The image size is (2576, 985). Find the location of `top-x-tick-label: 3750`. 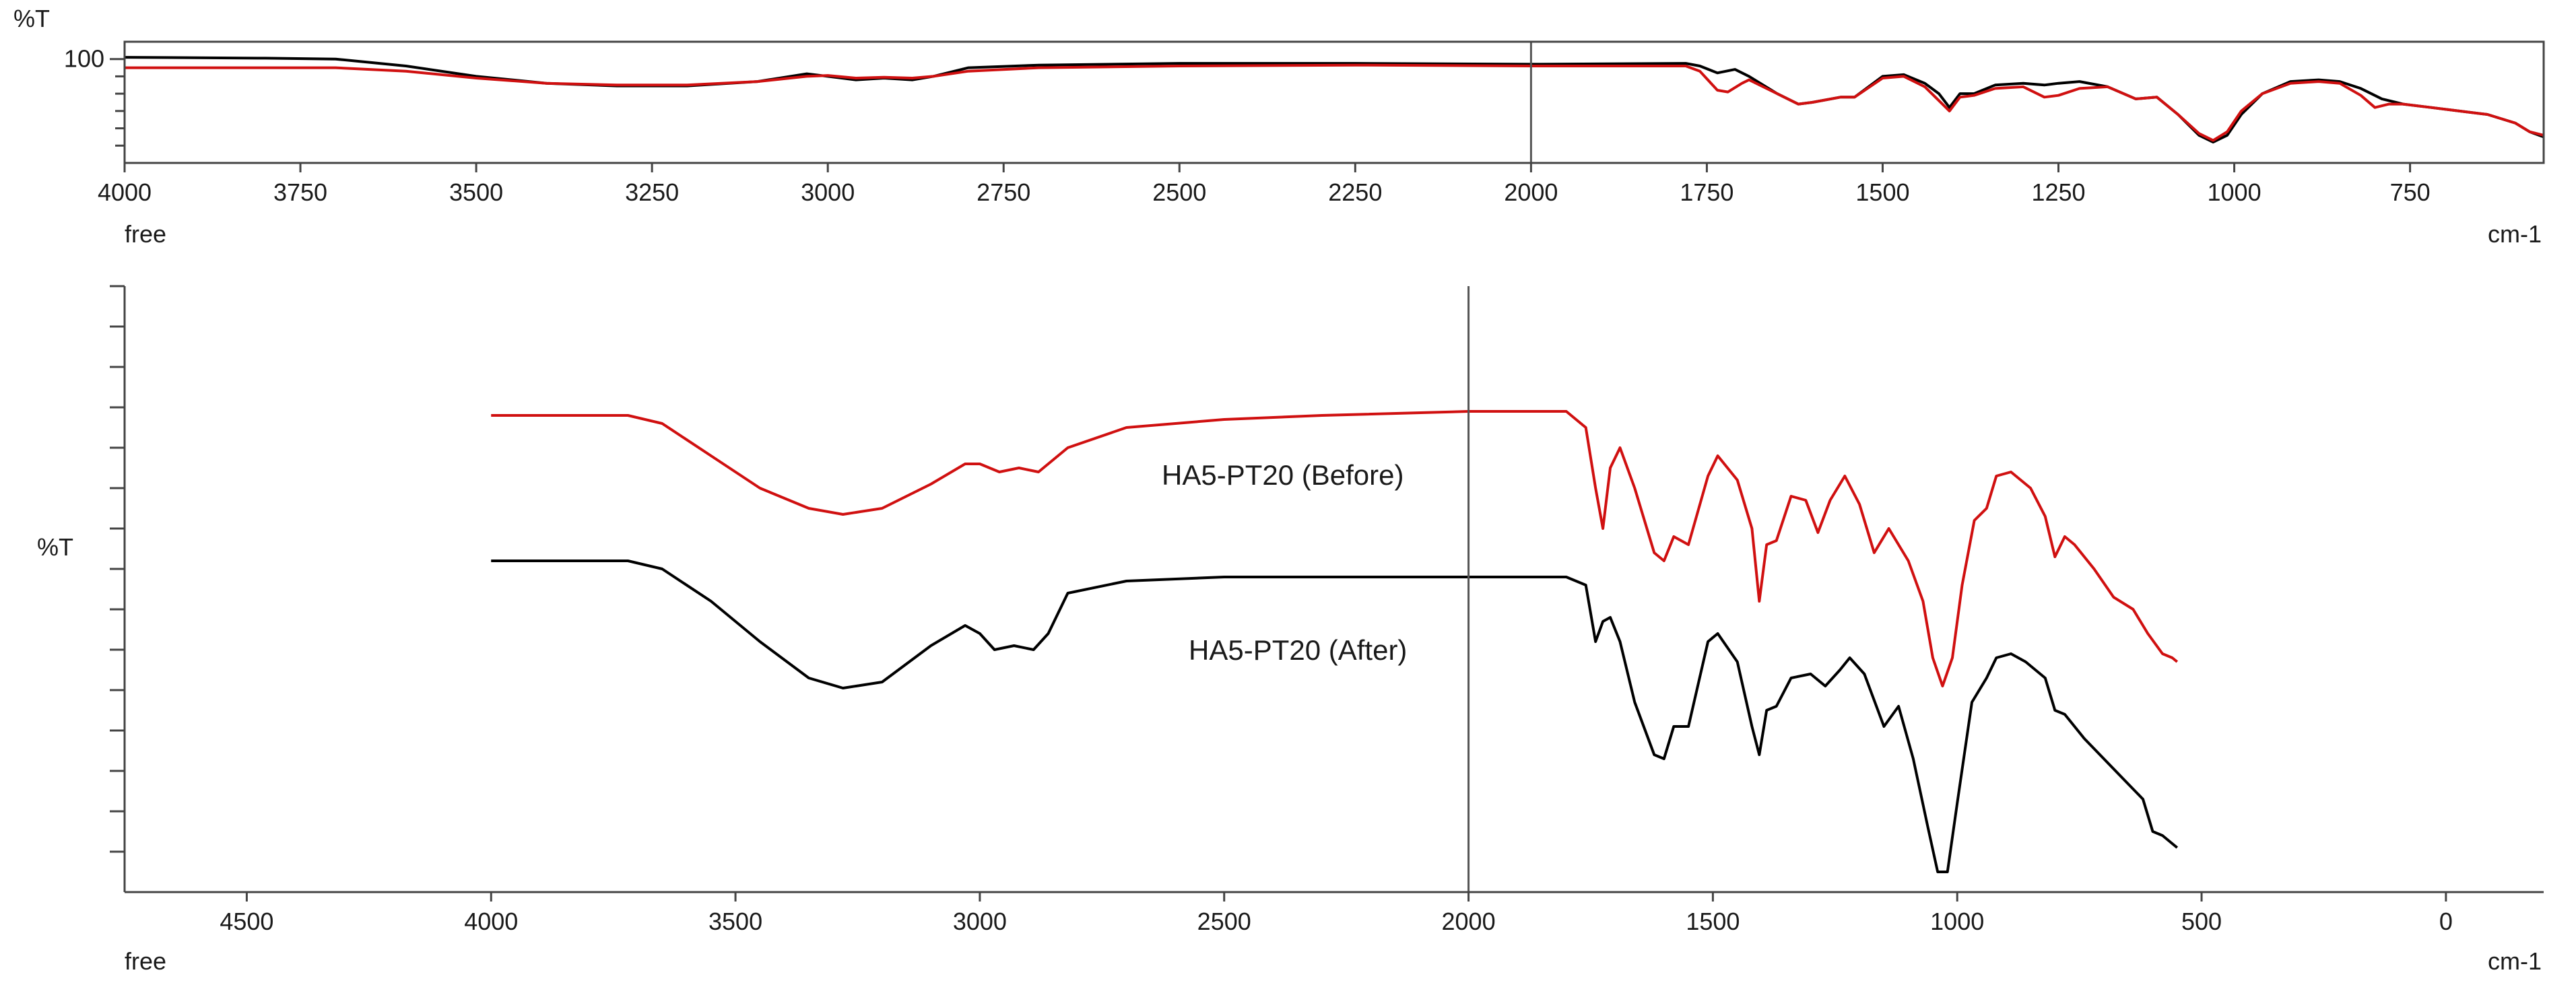

top-x-tick-label: 3750 is located at coordinates (300, 192).